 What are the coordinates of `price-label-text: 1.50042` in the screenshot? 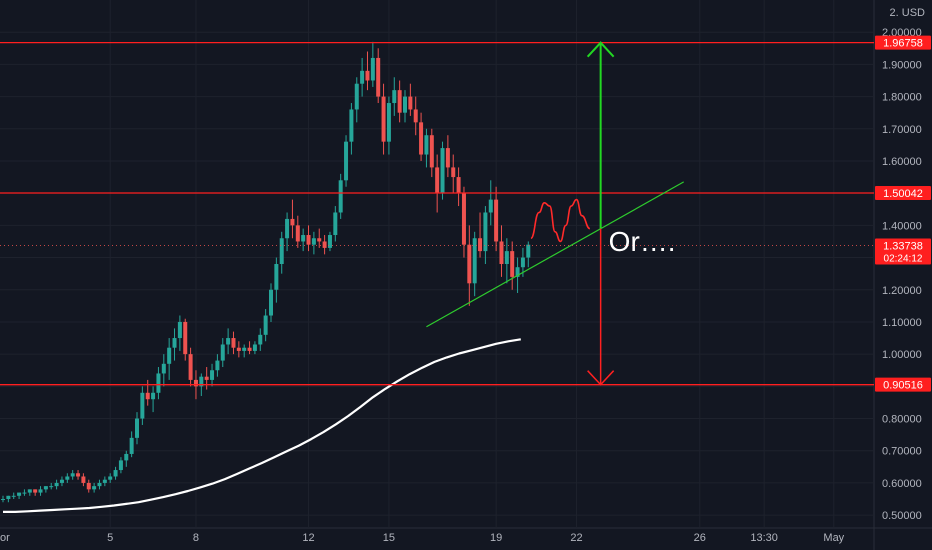 It's located at (903, 194).